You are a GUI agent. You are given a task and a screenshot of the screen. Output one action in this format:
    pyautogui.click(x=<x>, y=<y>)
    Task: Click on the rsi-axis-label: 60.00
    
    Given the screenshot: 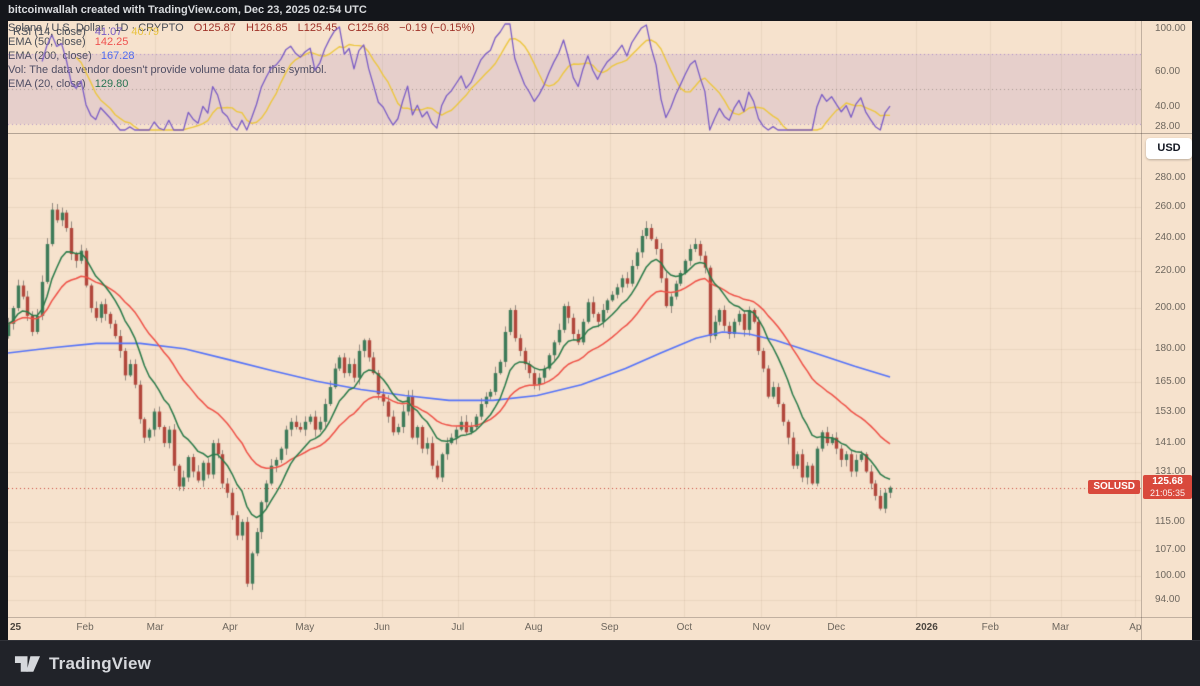 What is the action you would take?
    pyautogui.click(x=1168, y=71)
    